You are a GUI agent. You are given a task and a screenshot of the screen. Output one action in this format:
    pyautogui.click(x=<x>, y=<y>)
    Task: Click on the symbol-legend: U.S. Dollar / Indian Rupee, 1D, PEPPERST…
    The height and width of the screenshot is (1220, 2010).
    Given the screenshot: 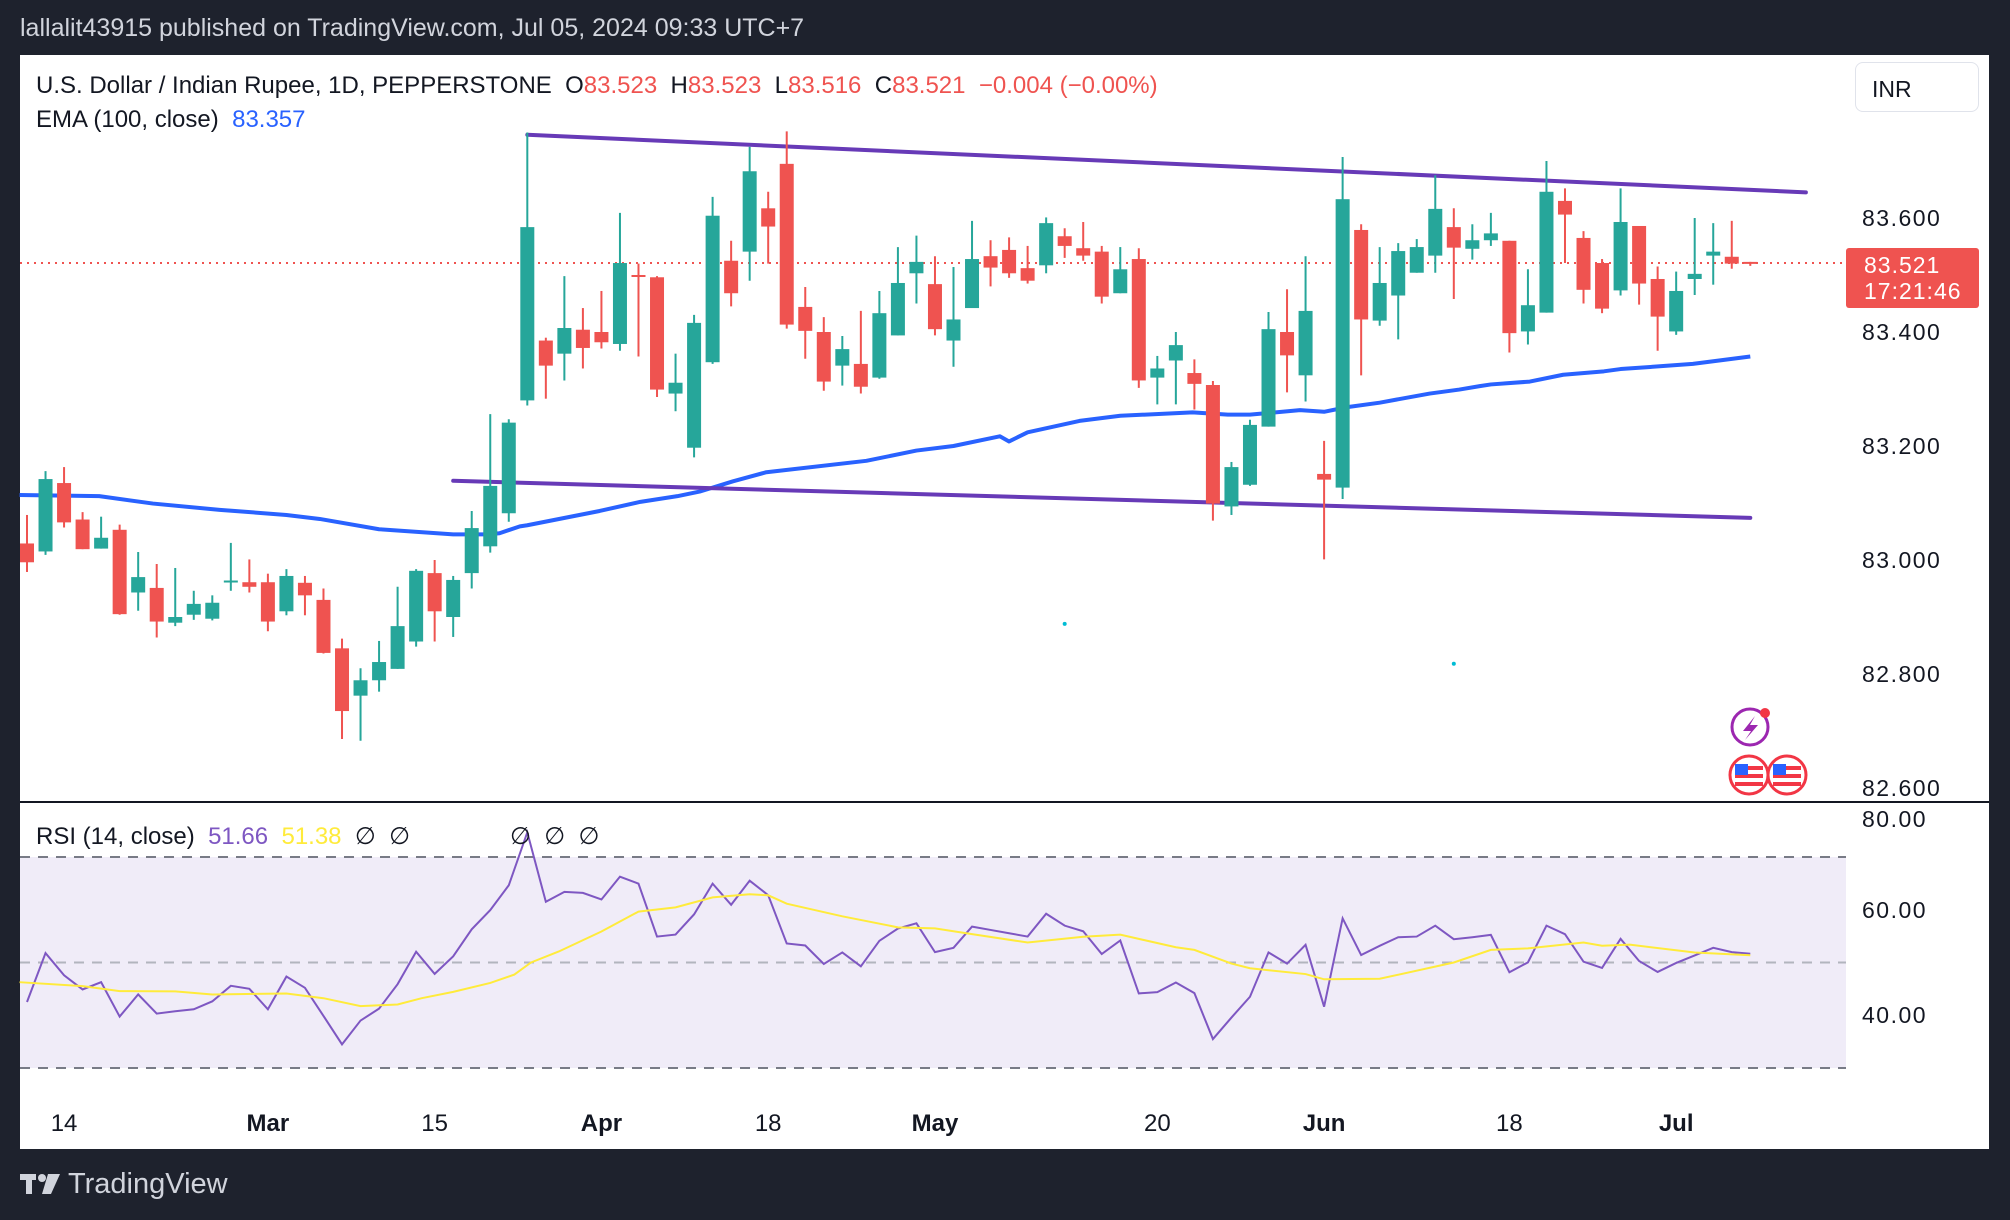 What is the action you would take?
    pyautogui.click(x=597, y=86)
    